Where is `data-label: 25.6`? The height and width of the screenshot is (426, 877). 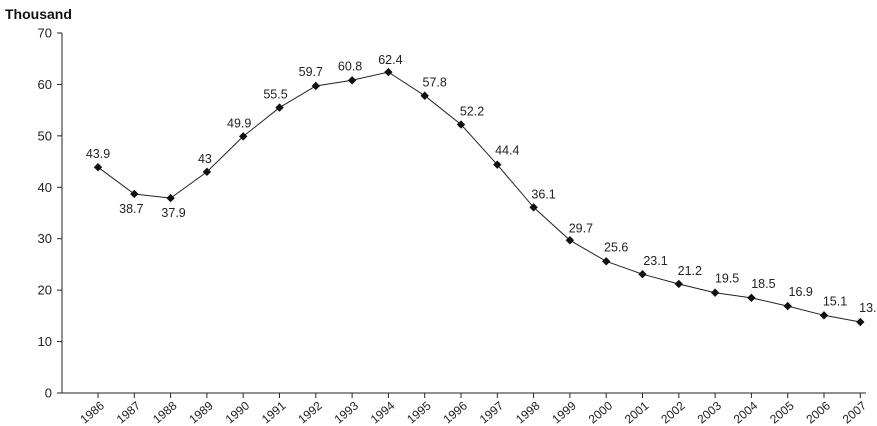 data-label: 25.6 is located at coordinates (616, 247).